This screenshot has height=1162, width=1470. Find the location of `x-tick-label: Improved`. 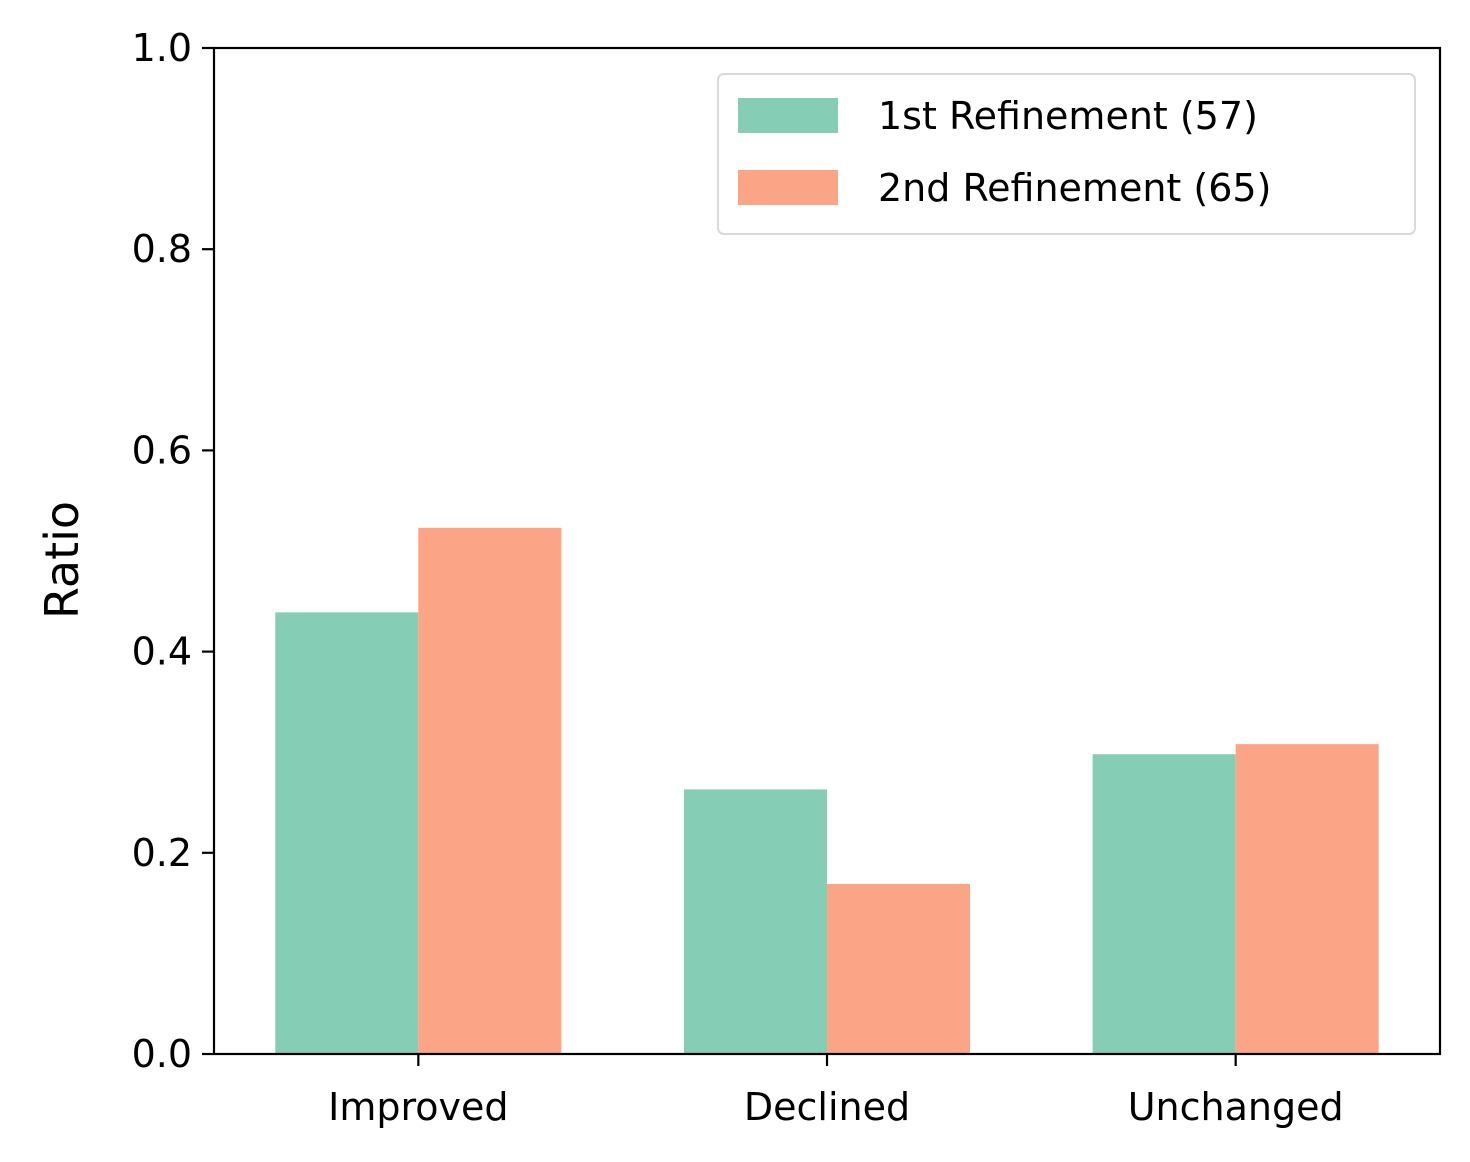

x-tick-label: Improved is located at coordinates (418, 1107).